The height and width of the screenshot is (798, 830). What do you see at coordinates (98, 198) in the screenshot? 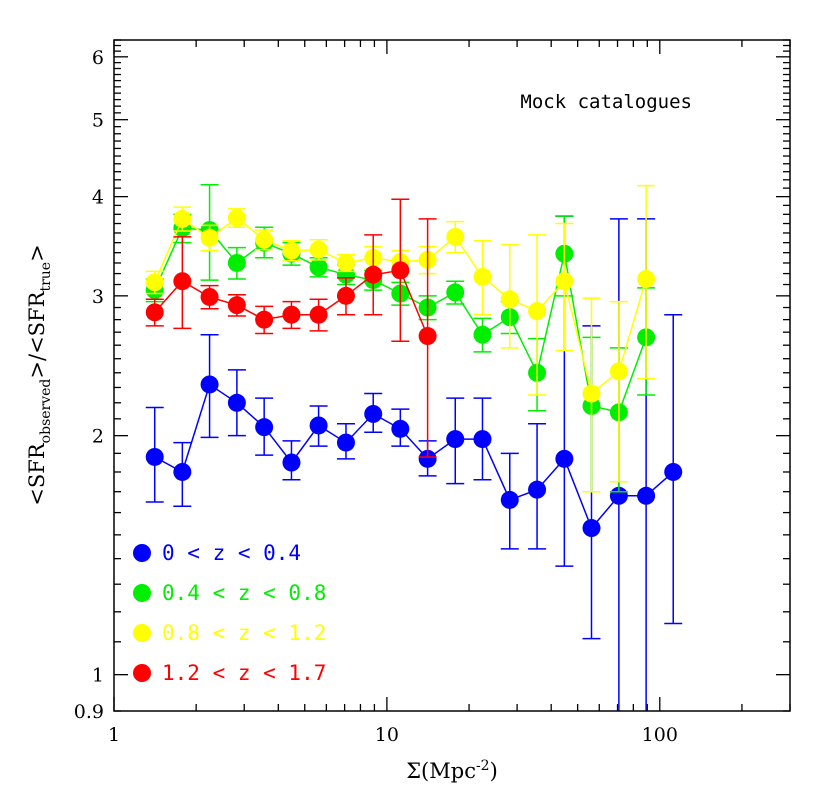
I see `y-tick-label: 4` at bounding box center [98, 198].